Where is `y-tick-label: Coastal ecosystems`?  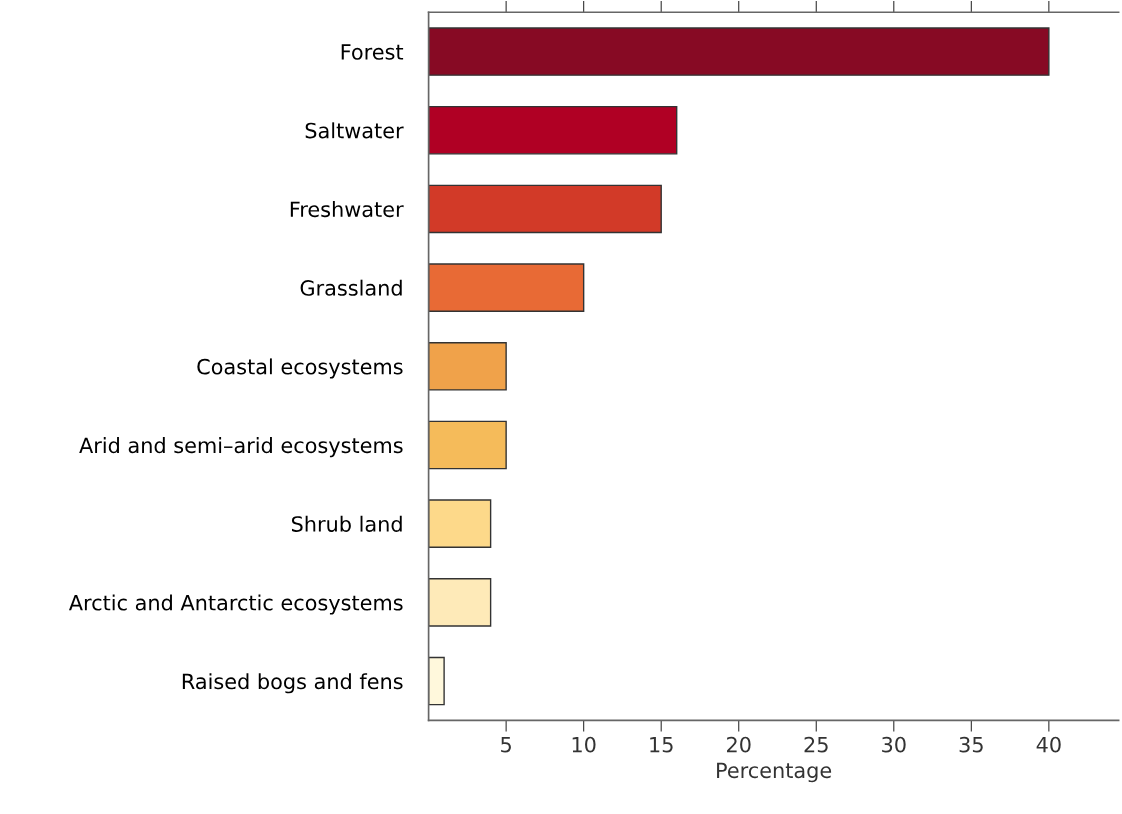
y-tick-label: Coastal ecosystems is located at coordinates (300, 368).